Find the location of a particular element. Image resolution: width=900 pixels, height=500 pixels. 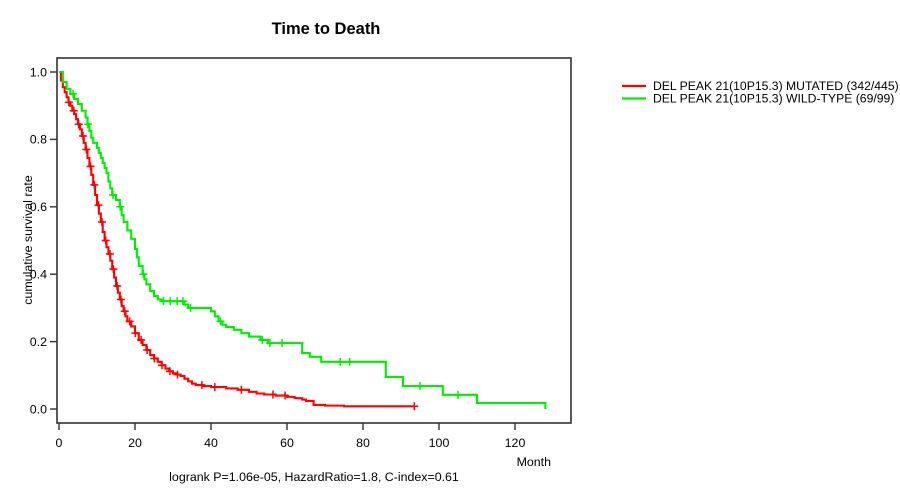

x-axis-label: Month is located at coordinates (534, 462).